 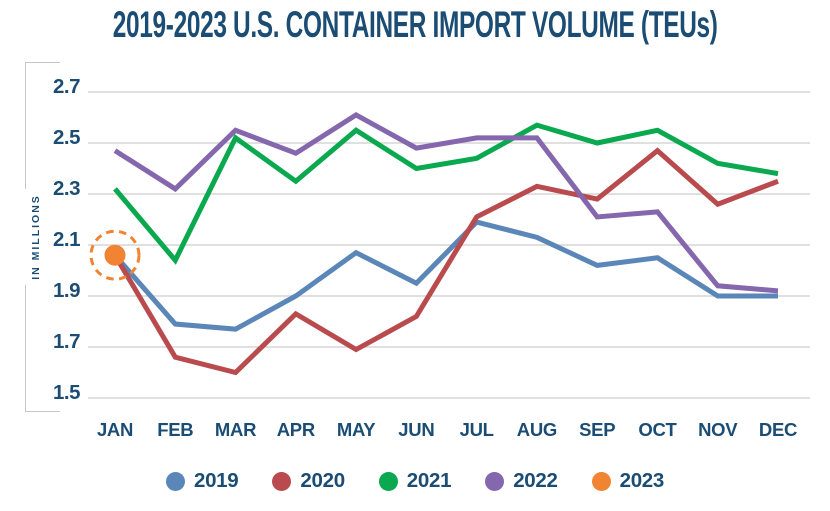 I want to click on legend-swatch-2023, so click(x=601, y=481).